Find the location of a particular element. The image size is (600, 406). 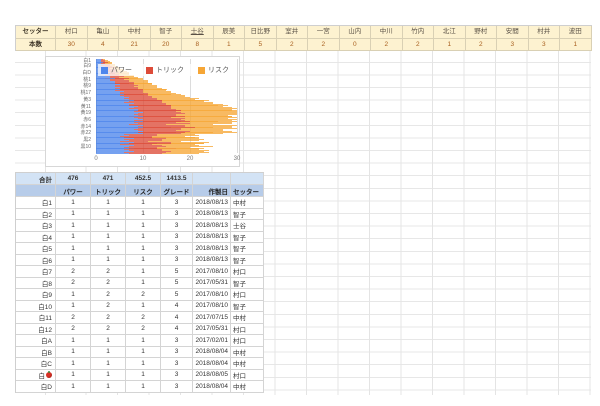

column-header-cell: グレード is located at coordinates (177, 191).